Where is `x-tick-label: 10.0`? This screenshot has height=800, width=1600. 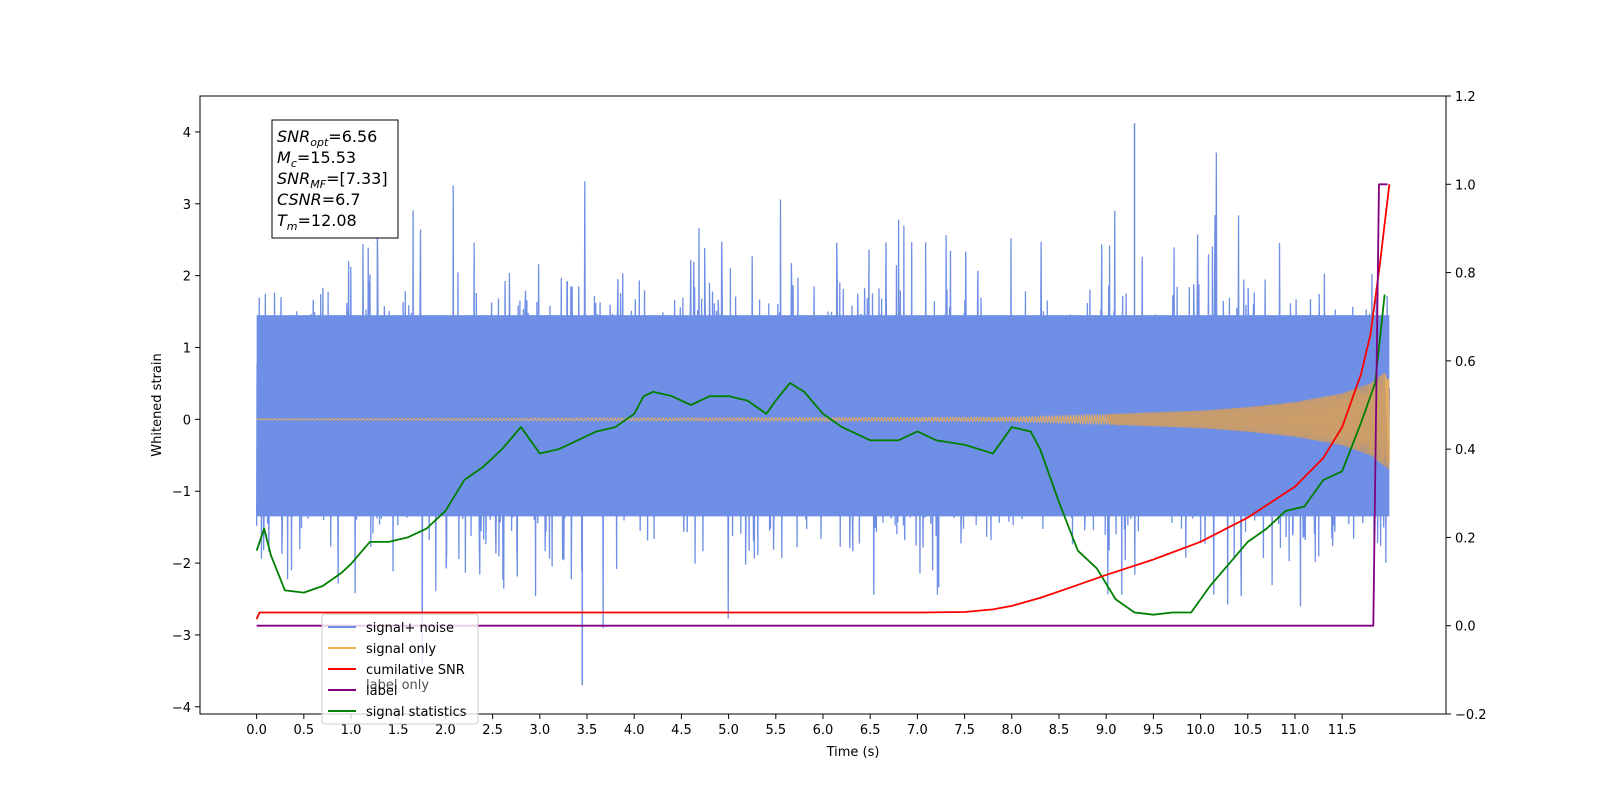 x-tick-label: 10.0 is located at coordinates (1200, 730).